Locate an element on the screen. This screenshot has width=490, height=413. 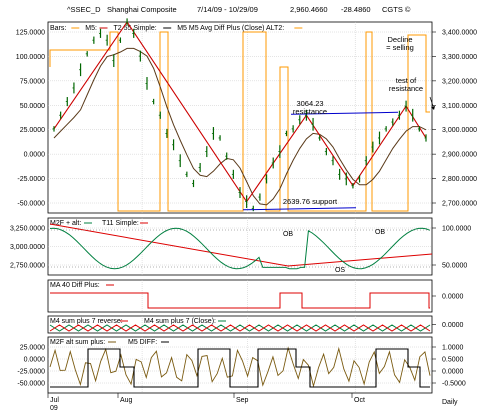
legend-main-1: M5: is located at coordinates (91, 28).